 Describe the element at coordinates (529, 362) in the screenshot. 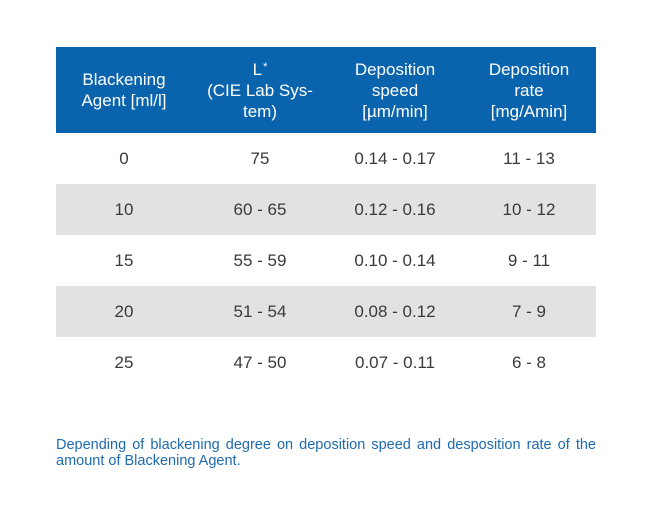

I see `cell-deposition-rate: 6 - 8` at that location.